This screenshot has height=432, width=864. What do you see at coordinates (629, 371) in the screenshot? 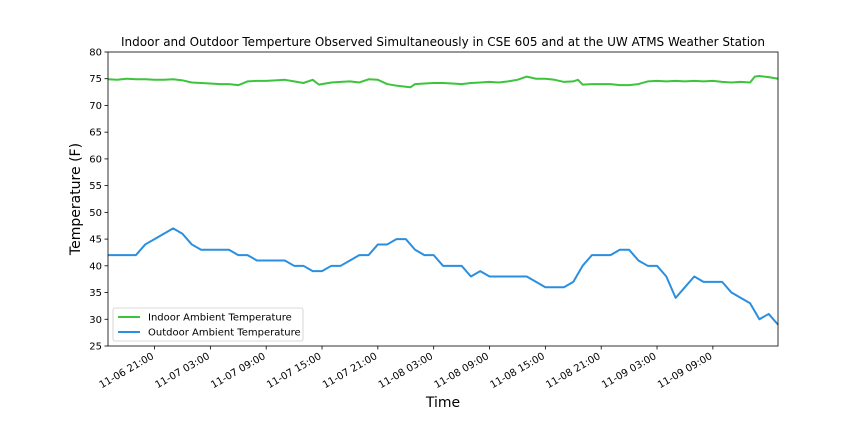
I see `x-tick-label: 11-09 03:00` at bounding box center [629, 371].